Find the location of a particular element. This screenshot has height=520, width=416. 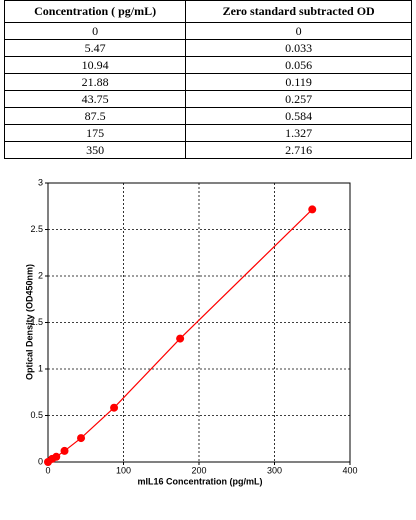

header-cell: Zero standard subtracted OD is located at coordinates (298, 11).